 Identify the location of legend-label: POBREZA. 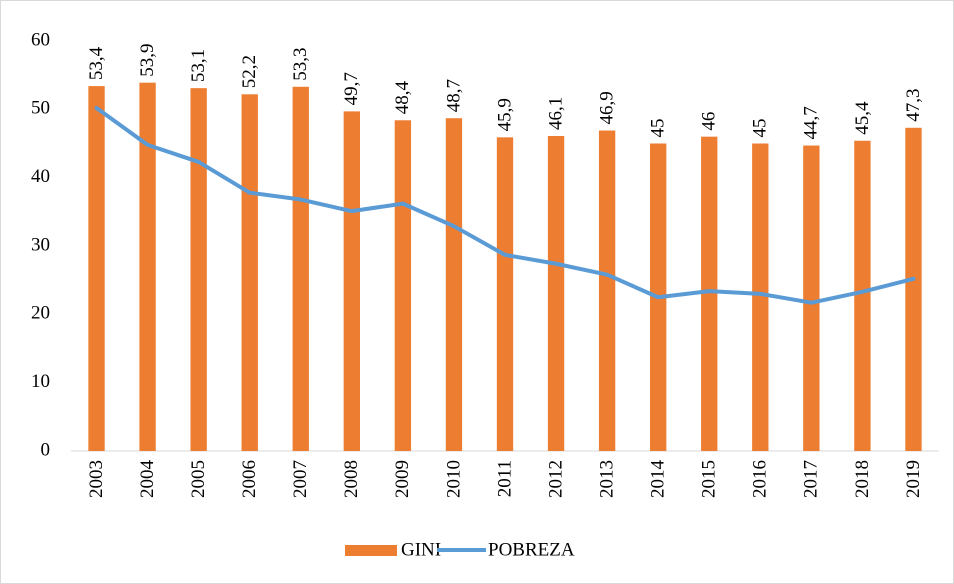
(531, 549).